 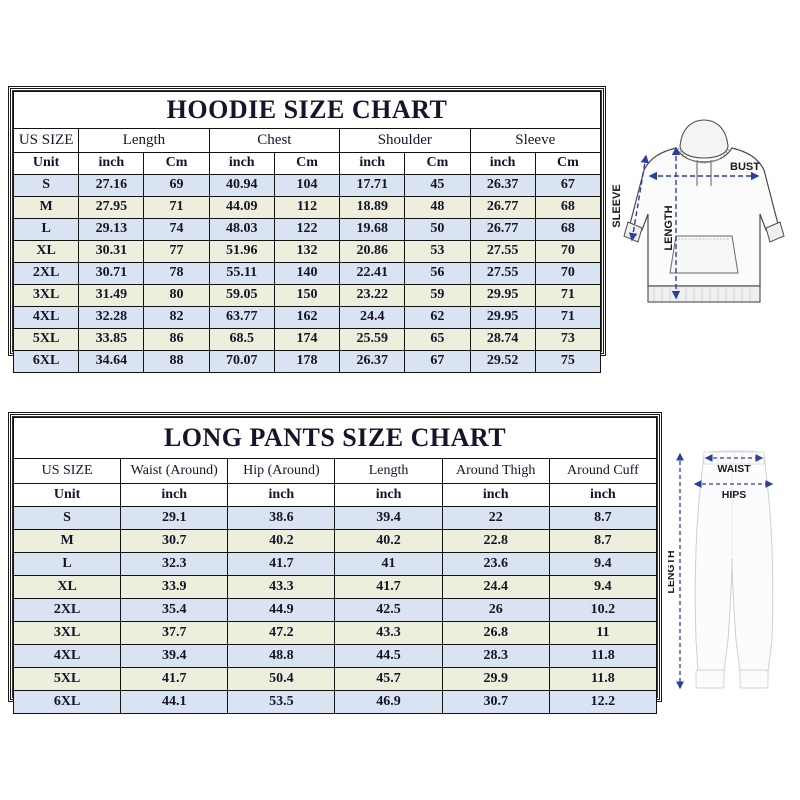 What do you see at coordinates (176, 317) in the screenshot?
I see `hoodie-value-cell: 82` at bounding box center [176, 317].